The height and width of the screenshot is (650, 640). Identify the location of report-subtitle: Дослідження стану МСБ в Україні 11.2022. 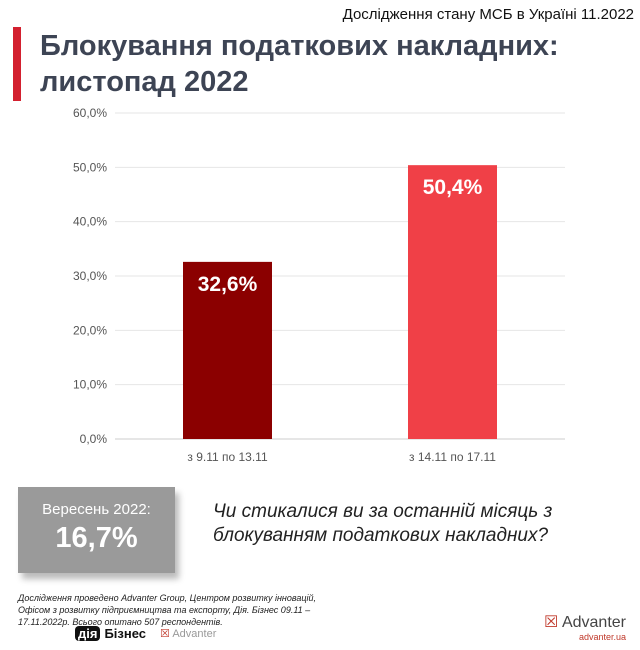
(488, 14).